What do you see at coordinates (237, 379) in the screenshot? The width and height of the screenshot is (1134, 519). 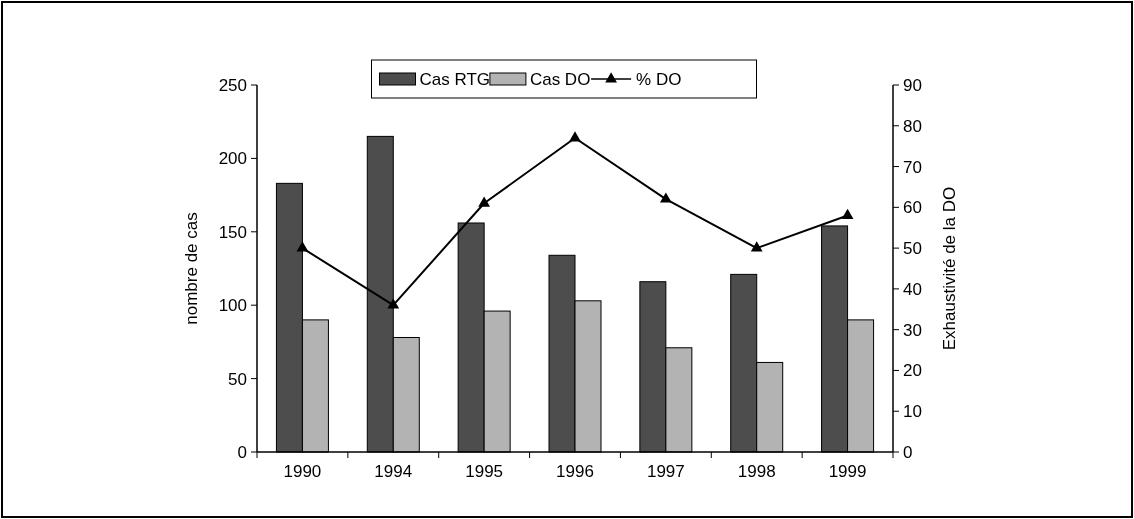 I see `y-tick-label: 50` at bounding box center [237, 379].